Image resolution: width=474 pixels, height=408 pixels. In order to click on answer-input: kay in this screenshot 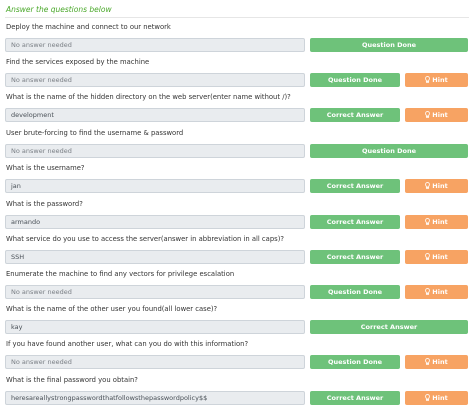, I will do `click(155, 327)`.